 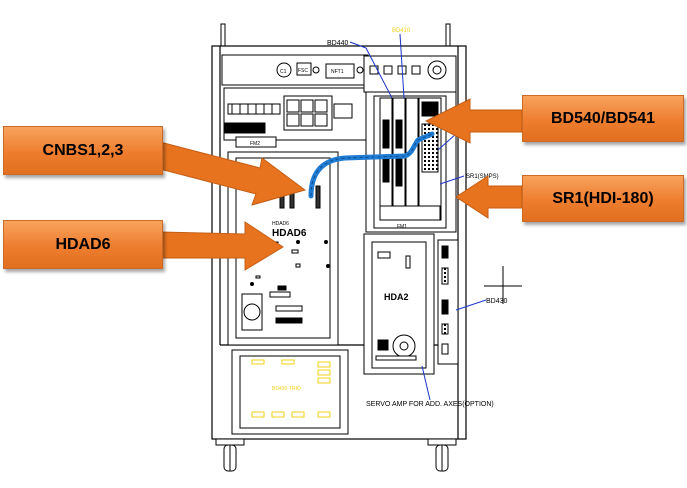 I want to click on lower-drawer: BD430-TRIO, so click(x=290, y=392).